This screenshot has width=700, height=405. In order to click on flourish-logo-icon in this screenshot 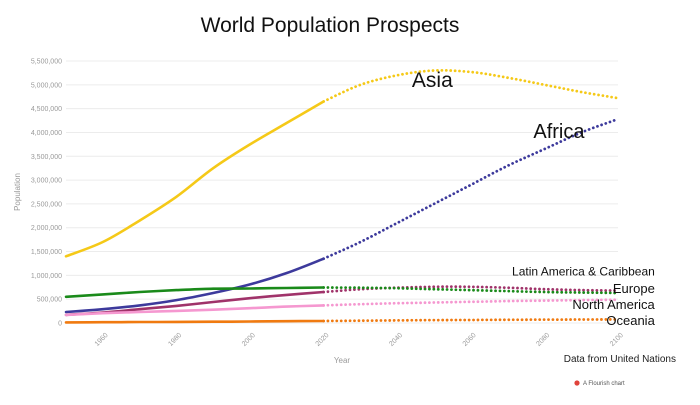, I will do `click(577, 383)`.